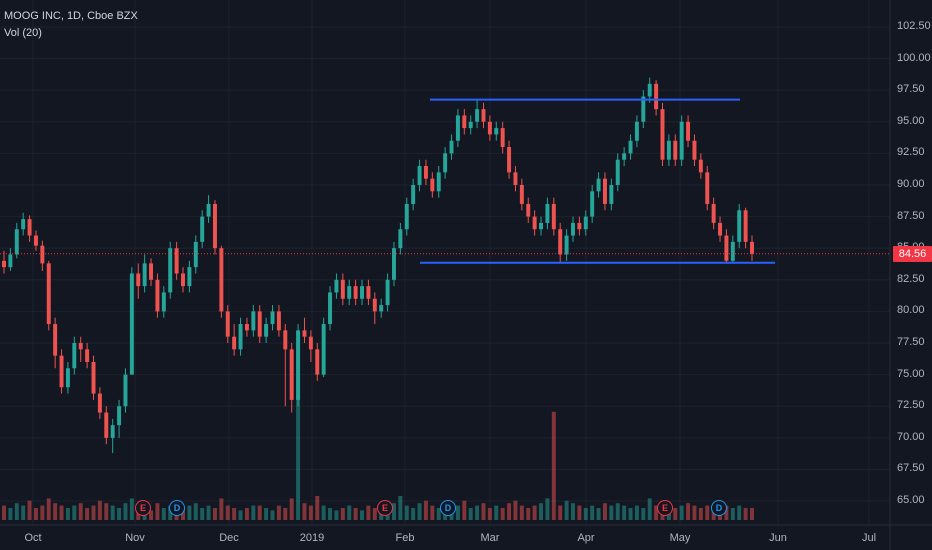  I want to click on x-tick-label: Jun, so click(778, 538).